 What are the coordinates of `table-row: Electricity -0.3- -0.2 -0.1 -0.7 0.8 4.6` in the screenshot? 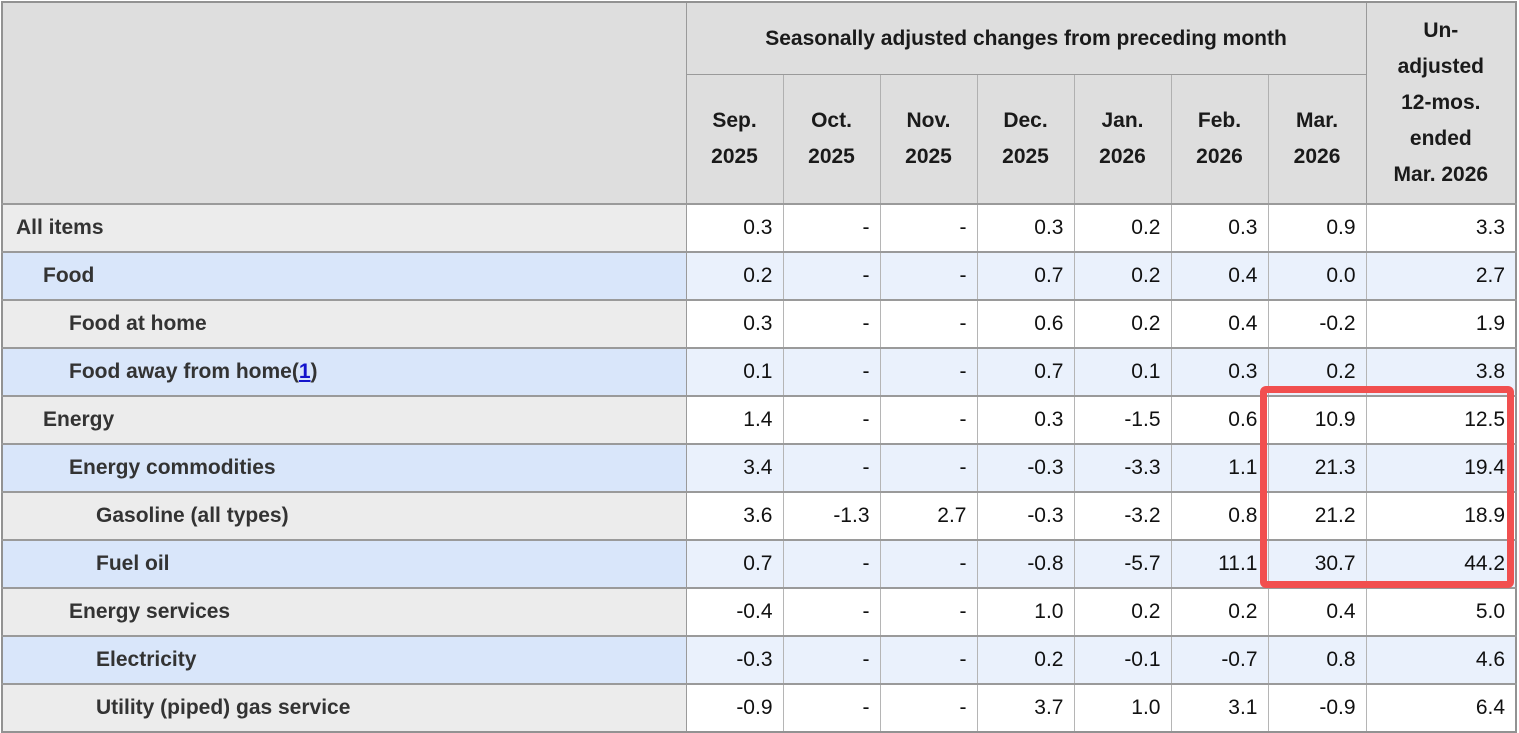 It's located at (759, 659).